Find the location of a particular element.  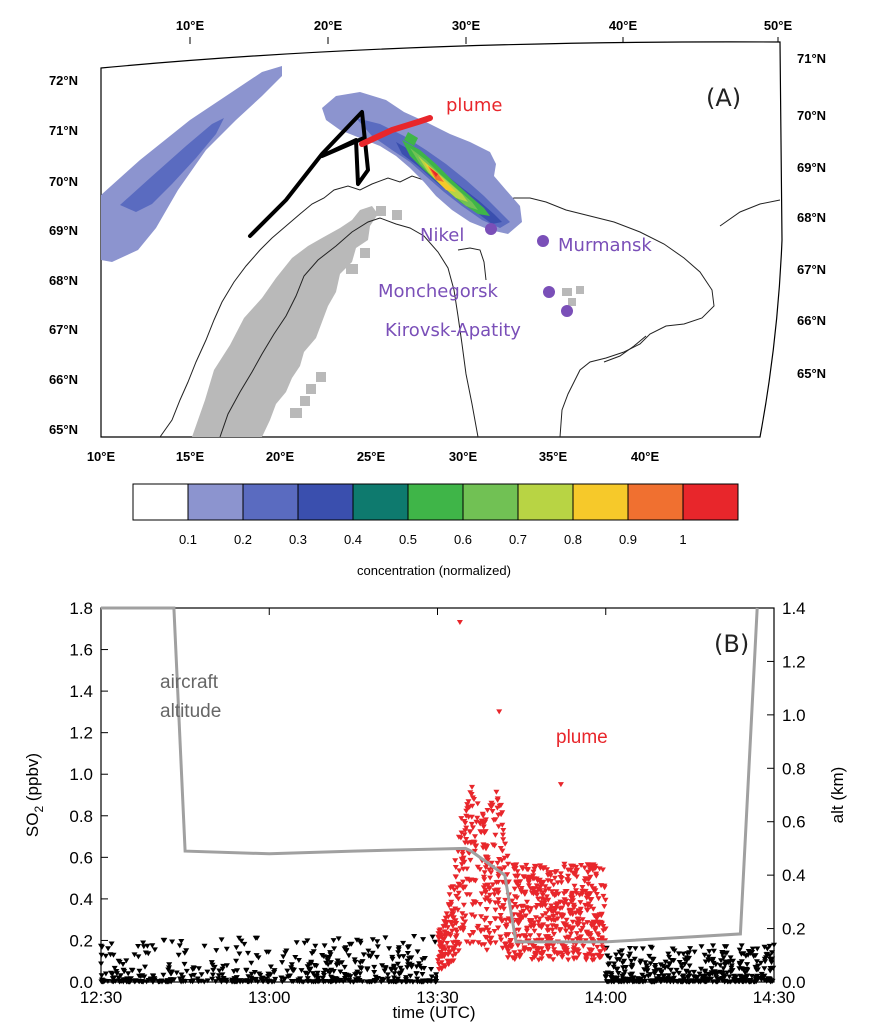

lat-left-tick: 67°N is located at coordinates (63, 329).